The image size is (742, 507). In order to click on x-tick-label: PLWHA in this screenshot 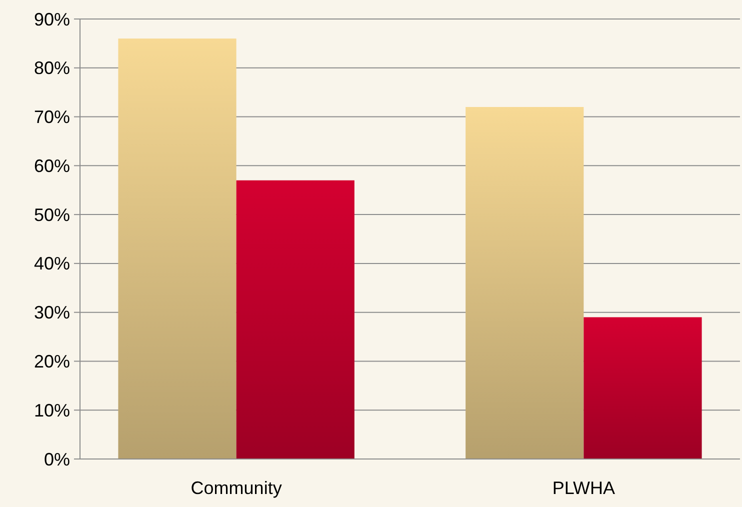, I will do `click(584, 488)`.